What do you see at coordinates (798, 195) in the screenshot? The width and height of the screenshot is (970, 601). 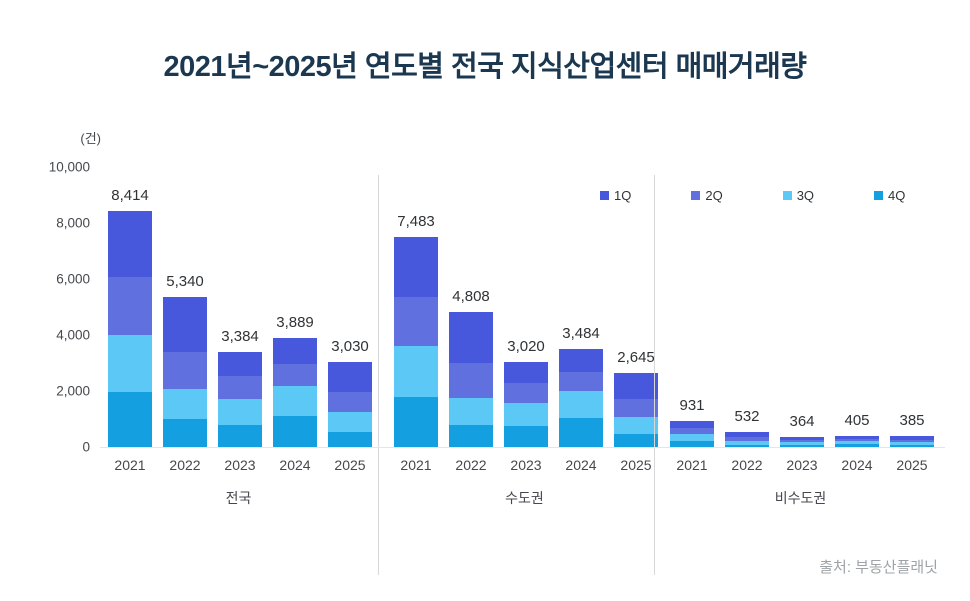 I see `legend-item-3q: 3Q` at bounding box center [798, 195].